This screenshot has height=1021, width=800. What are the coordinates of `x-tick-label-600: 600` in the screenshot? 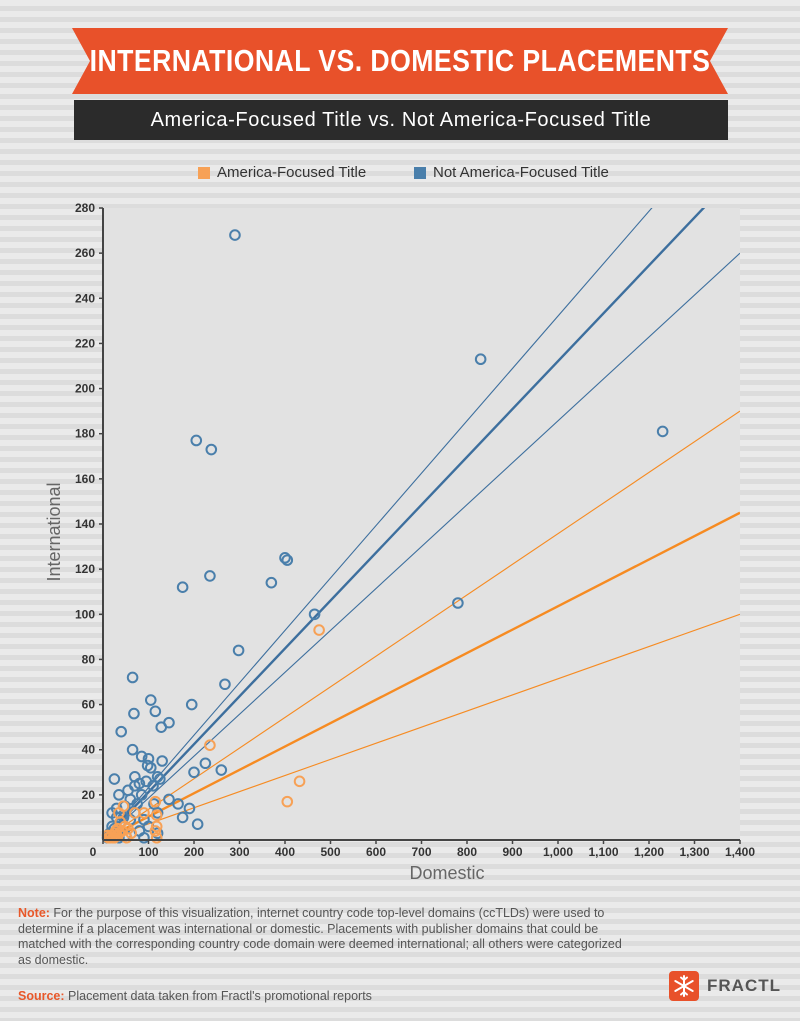 It's located at (376, 852).